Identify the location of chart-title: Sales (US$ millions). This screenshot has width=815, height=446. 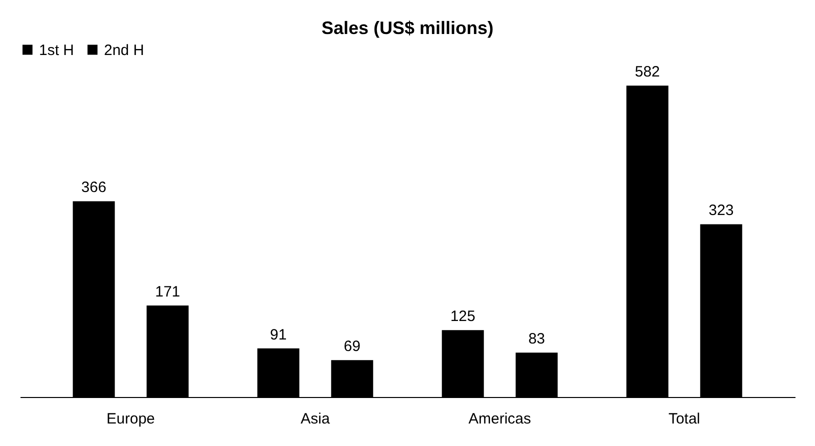
(407, 28).